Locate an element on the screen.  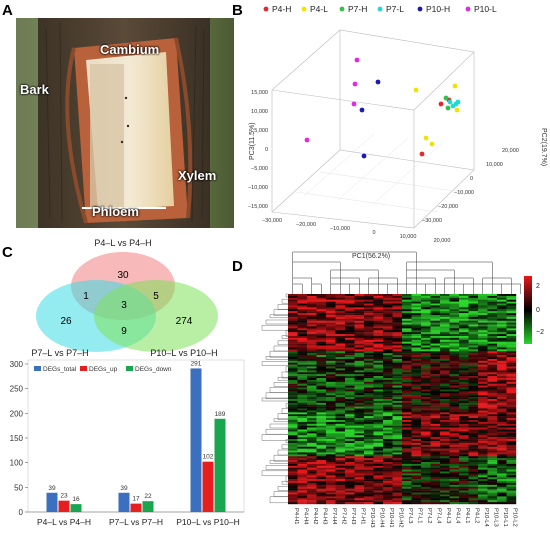
panel-label-c: C is located at coordinates (7, 252).